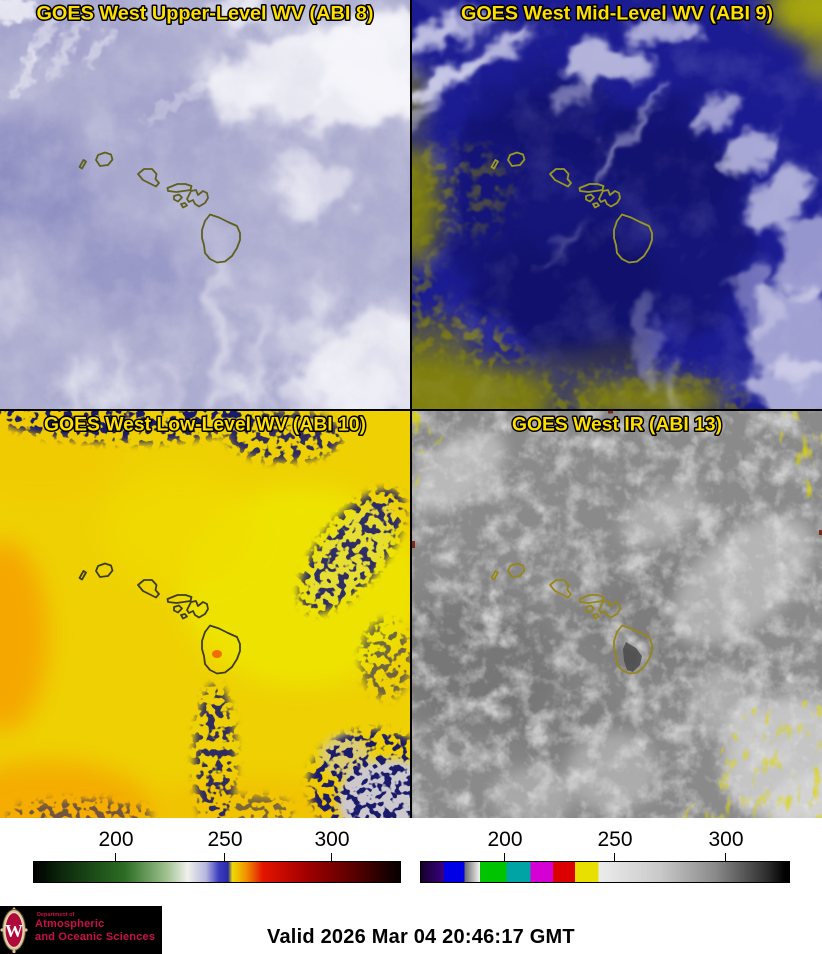 The height and width of the screenshot is (954, 822). I want to click on svg-text: GOES West Mid-Level WV (ABI 9), so click(617, 14).